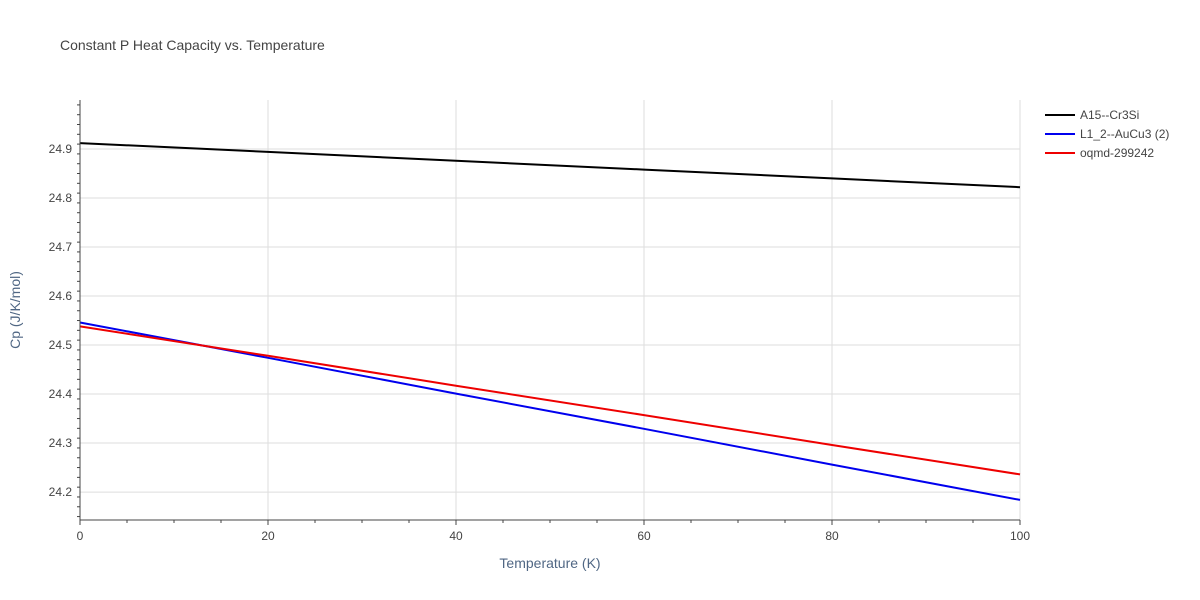  What do you see at coordinates (61, 443) in the screenshot?
I see `y-tick-label: 24.3` at bounding box center [61, 443].